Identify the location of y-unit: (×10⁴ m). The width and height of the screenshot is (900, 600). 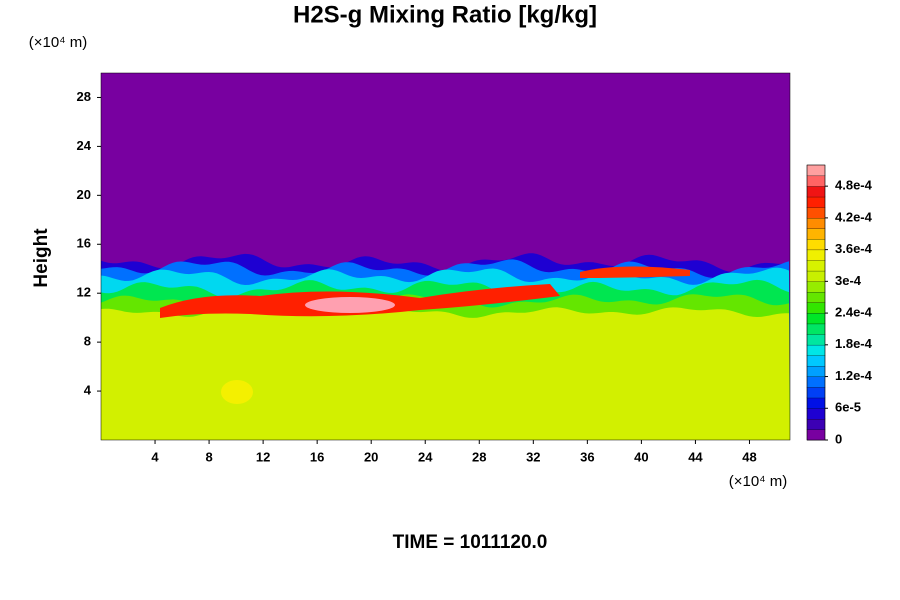
(58, 42).